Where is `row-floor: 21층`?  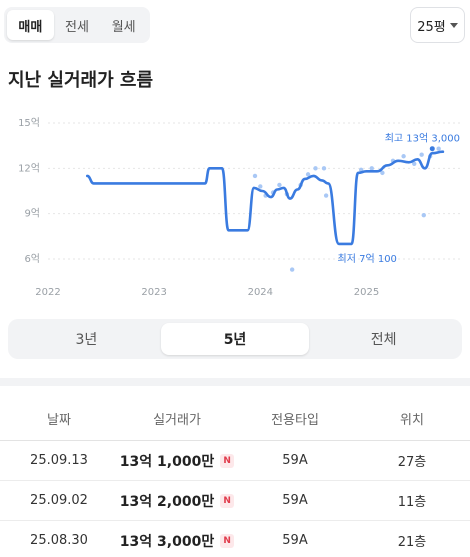 row-floor: 21층 is located at coordinates (412, 542).